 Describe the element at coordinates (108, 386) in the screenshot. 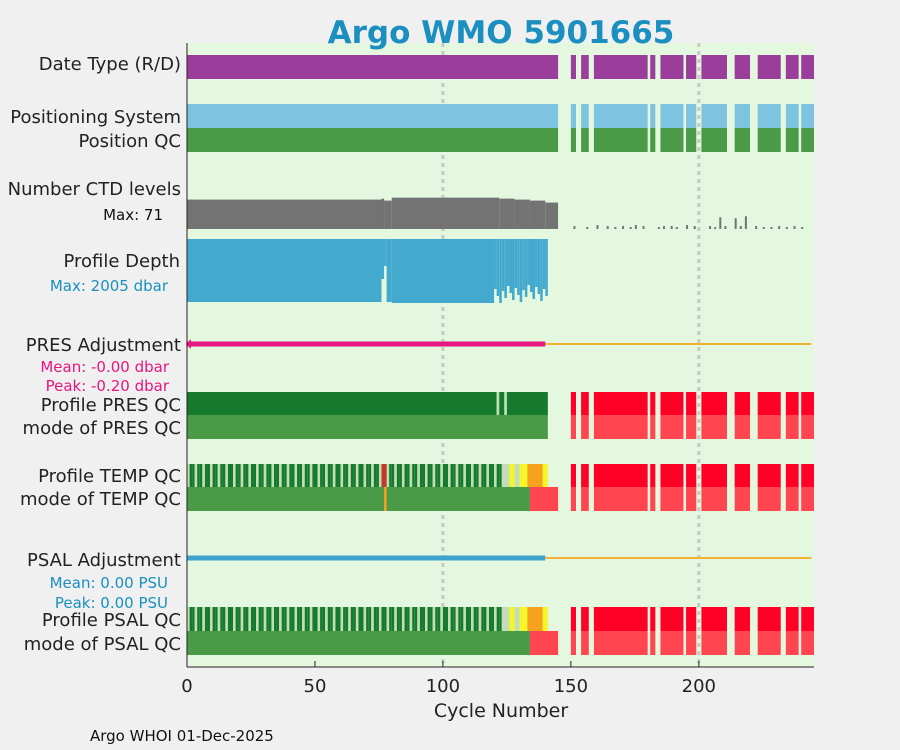

I see `pres-peak-label: Peak: -0.20 dbar` at that location.